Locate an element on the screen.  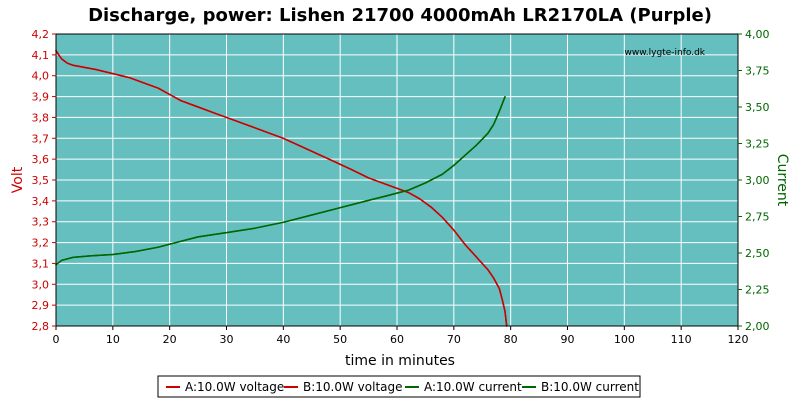
legend-entry: A:10.0W current is located at coordinates (473, 387).